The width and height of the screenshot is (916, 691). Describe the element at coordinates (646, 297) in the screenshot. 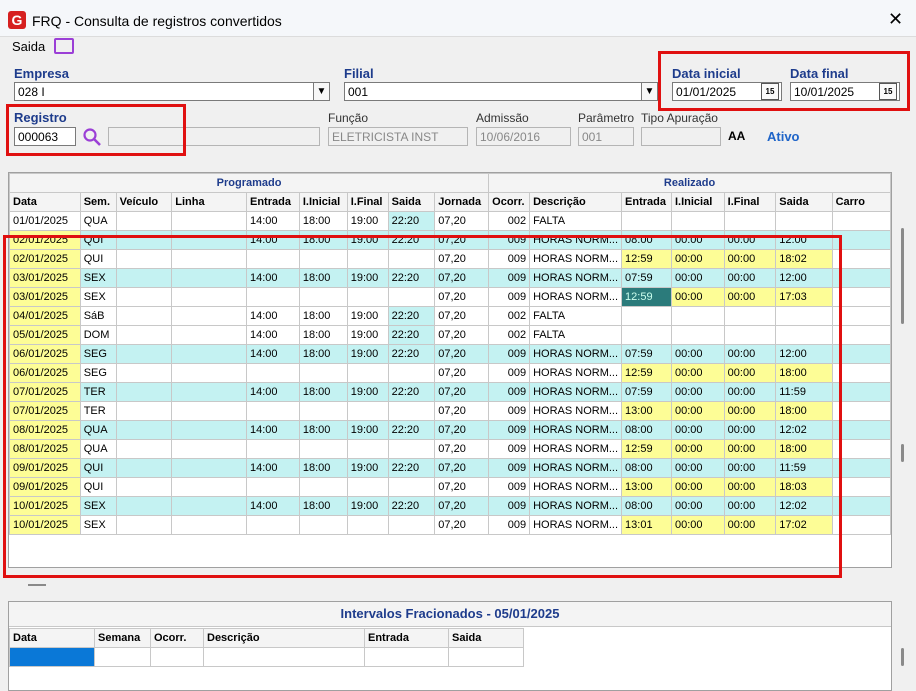

I see `table-cell: 12:59` at that location.